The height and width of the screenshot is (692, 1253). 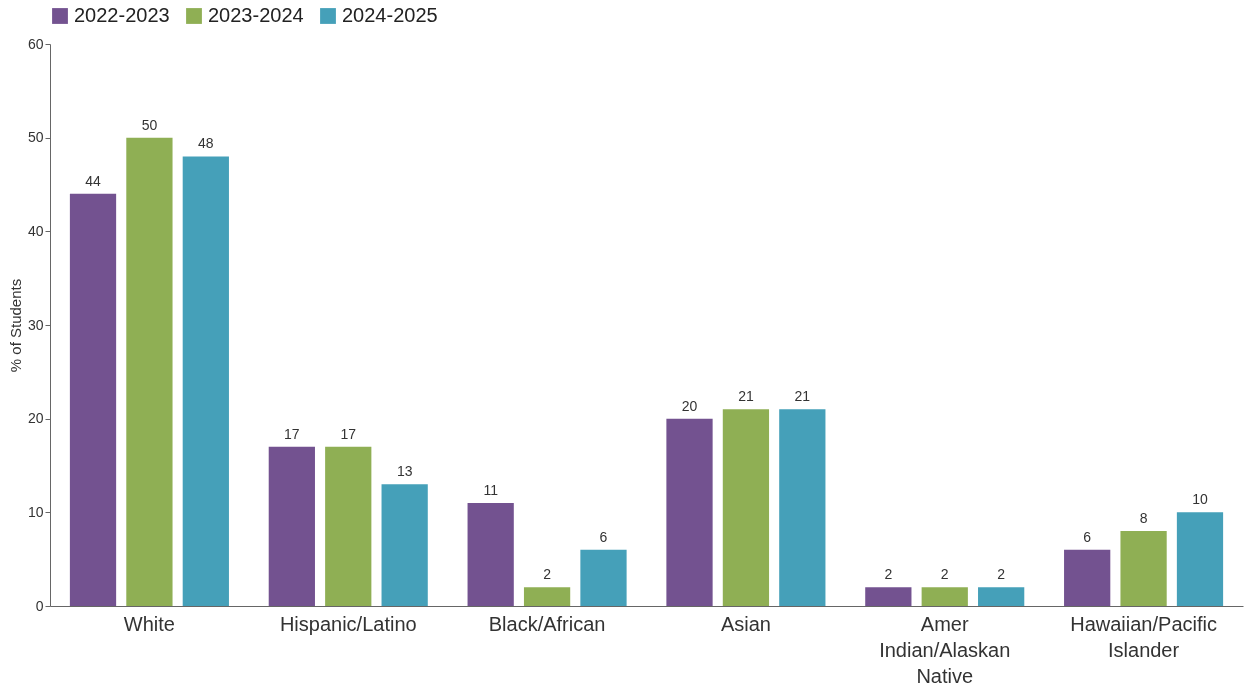 I want to click on y-tick-label: 0, so click(x=39, y=605).